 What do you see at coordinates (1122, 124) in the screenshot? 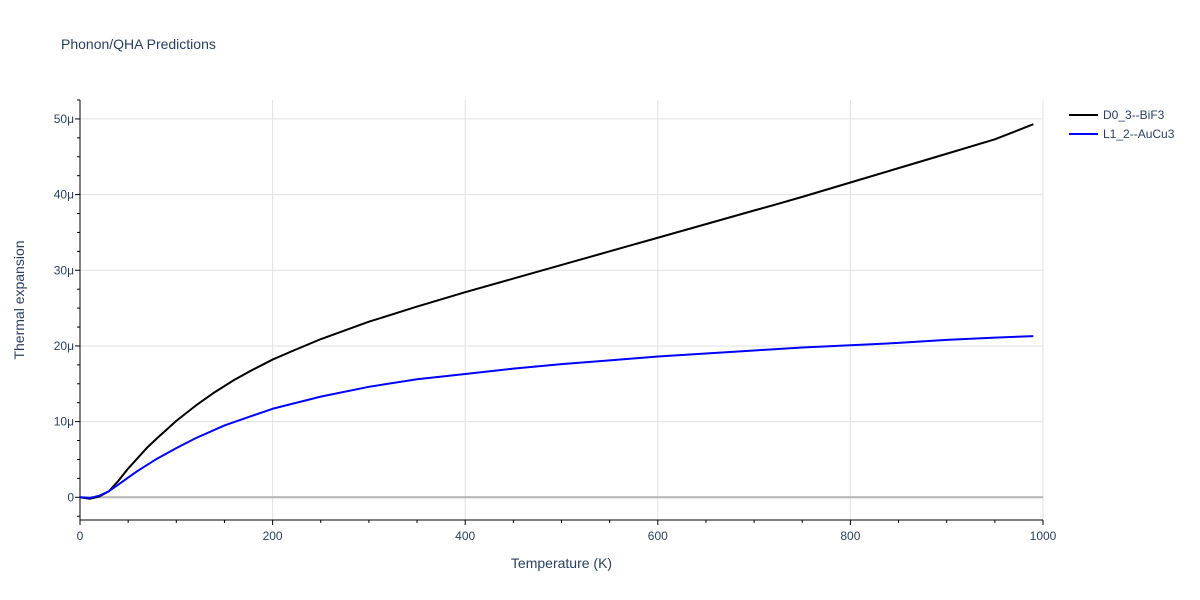
I see `legend: D0_3--BiF3 L1_2--AuCu3` at bounding box center [1122, 124].